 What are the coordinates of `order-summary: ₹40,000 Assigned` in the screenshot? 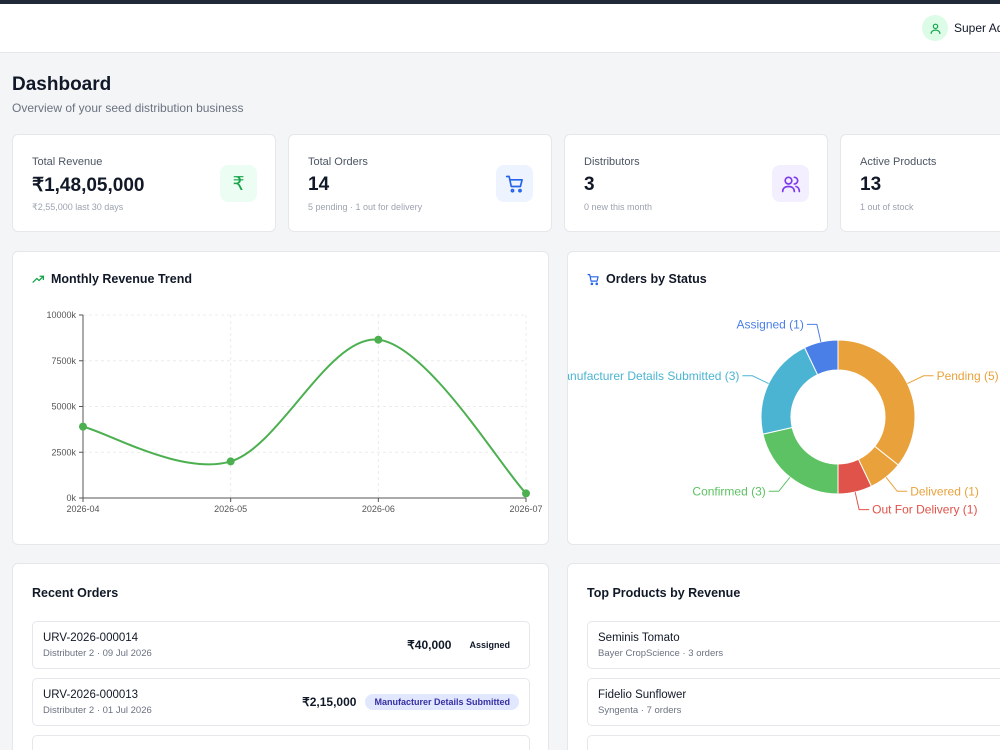 It's located at (463, 645).